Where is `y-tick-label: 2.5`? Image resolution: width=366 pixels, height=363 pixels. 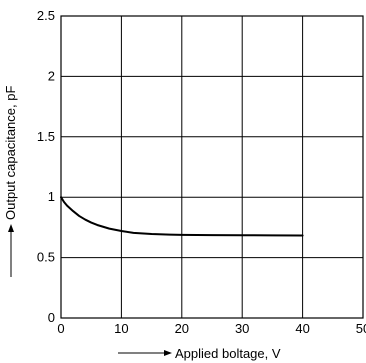 y-tick-label: 2.5 is located at coordinates (46, 15).